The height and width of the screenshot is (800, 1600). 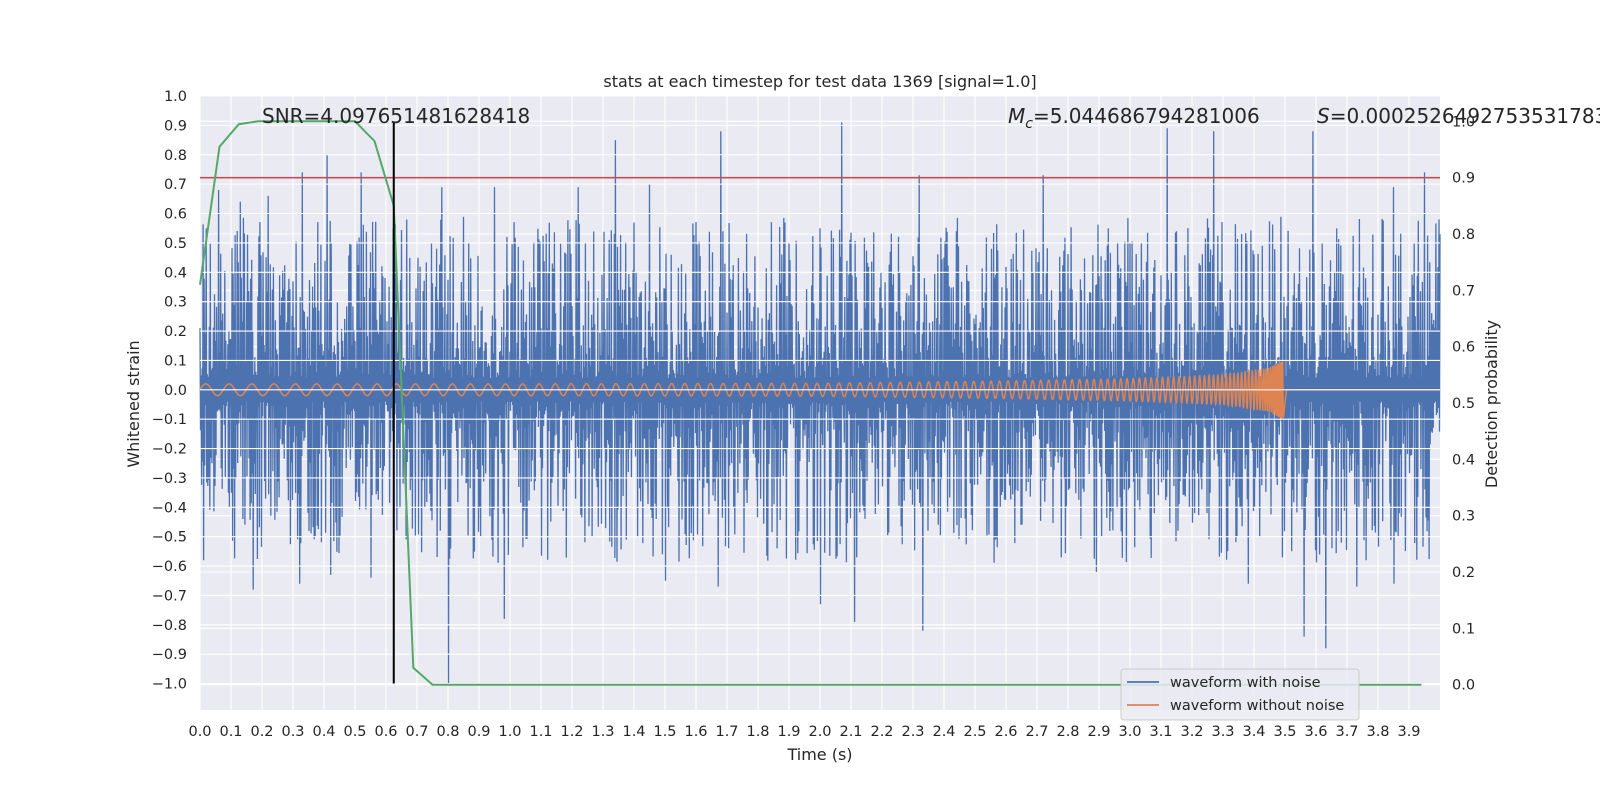 What do you see at coordinates (323, 732) in the screenshot?
I see `x-tick-label-4: 0.4` at bounding box center [323, 732].